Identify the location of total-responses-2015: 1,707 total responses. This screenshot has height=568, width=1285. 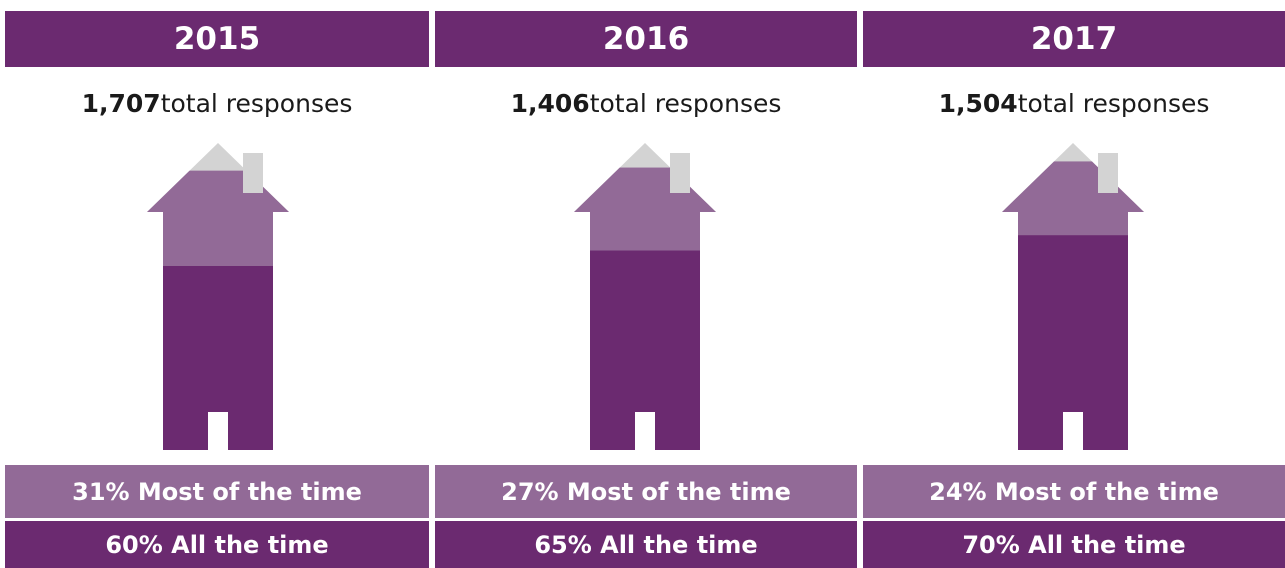
(217, 103).